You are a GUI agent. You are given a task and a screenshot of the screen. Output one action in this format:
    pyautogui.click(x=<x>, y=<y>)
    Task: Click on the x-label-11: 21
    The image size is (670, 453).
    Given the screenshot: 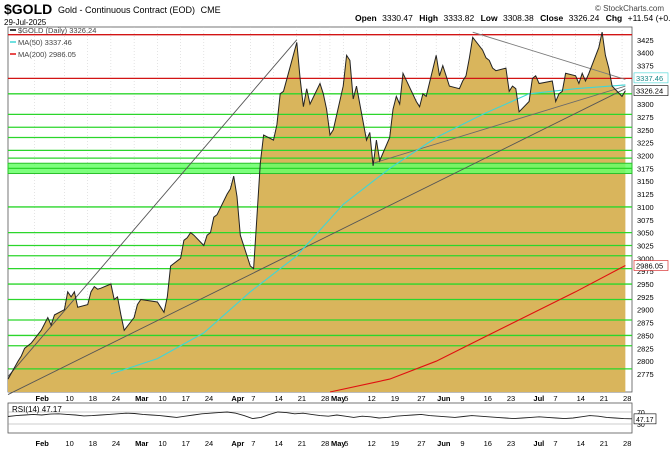 What is the action you would take?
    pyautogui.click(x=302, y=398)
    